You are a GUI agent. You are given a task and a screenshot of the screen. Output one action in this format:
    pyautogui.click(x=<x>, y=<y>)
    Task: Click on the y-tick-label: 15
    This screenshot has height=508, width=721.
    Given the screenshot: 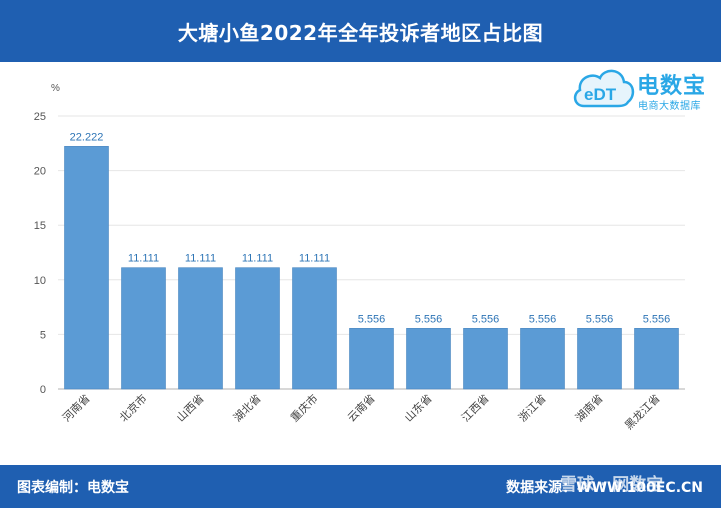 What is the action you would take?
    pyautogui.click(x=40, y=226)
    